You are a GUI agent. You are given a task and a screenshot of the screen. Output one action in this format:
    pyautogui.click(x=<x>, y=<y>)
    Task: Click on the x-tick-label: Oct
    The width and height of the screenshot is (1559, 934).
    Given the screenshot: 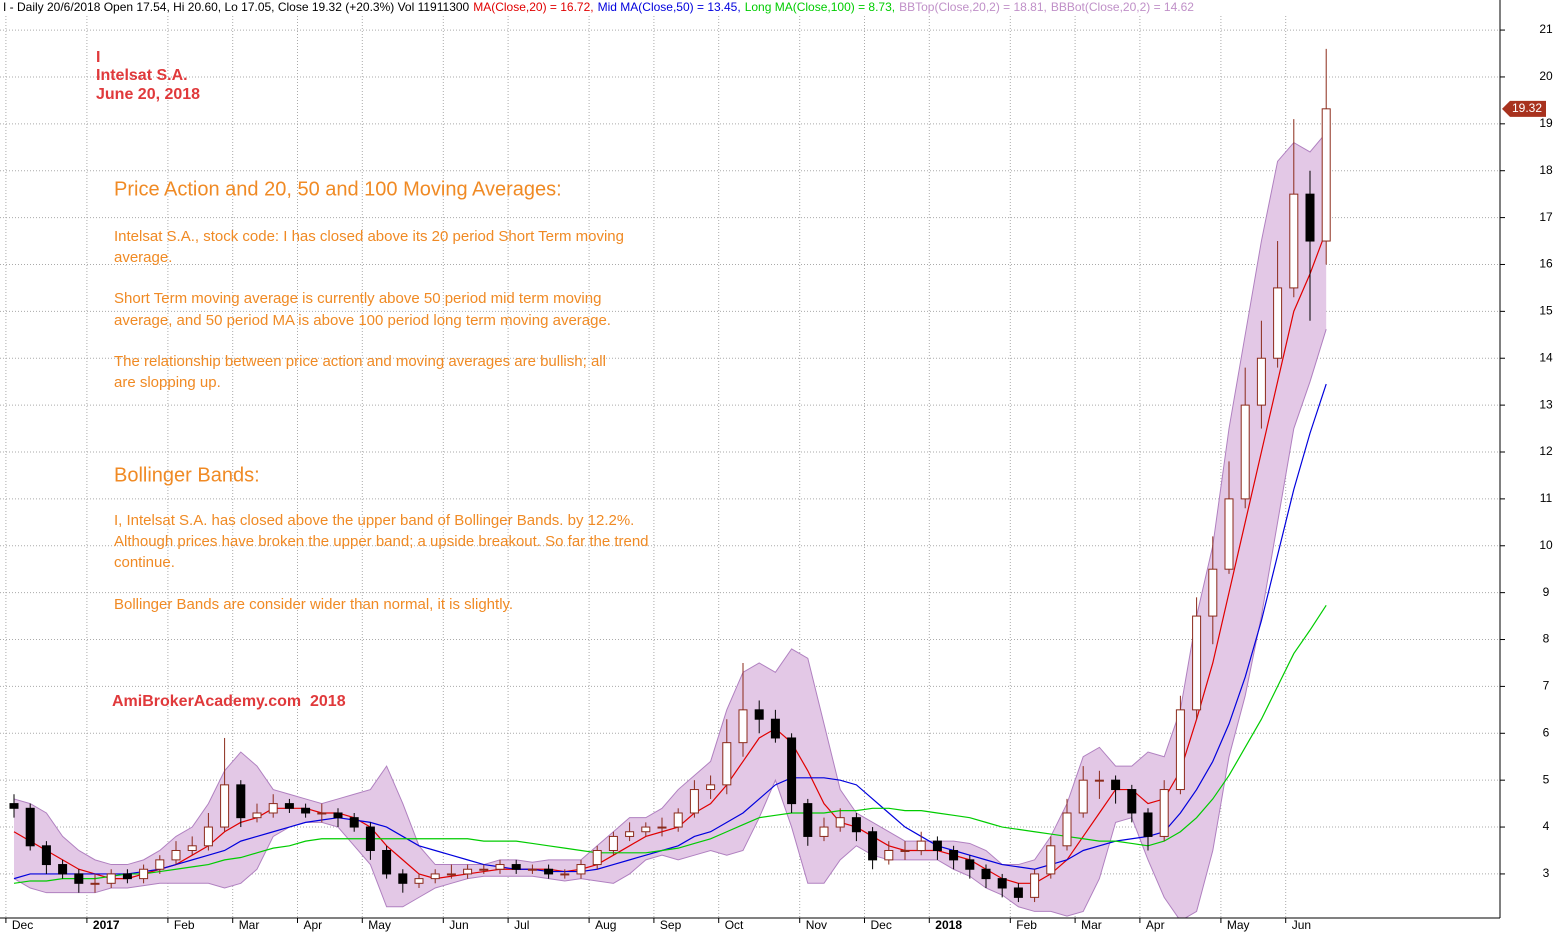 What is the action you would take?
    pyautogui.click(x=734, y=925)
    